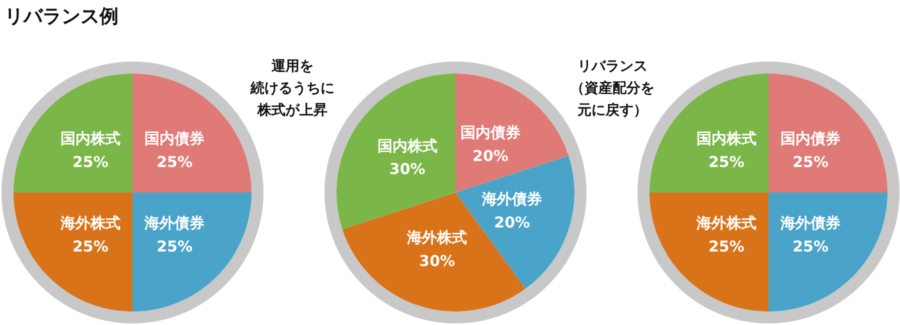 The image size is (900, 325). I want to click on text: 運用を, so click(292, 66).